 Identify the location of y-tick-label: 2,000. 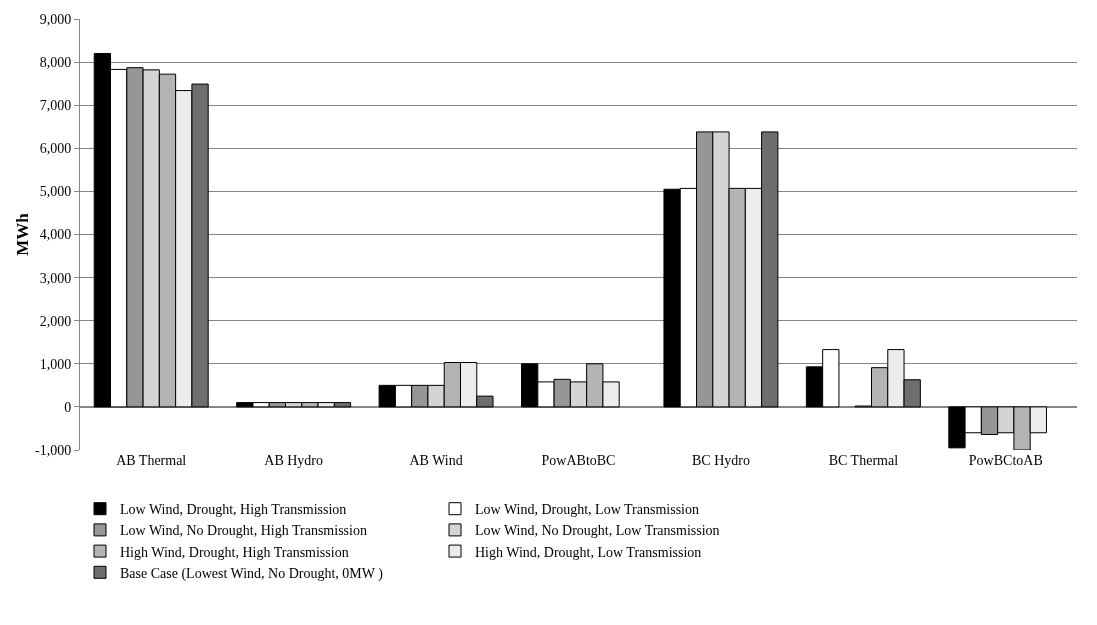
(55, 321).